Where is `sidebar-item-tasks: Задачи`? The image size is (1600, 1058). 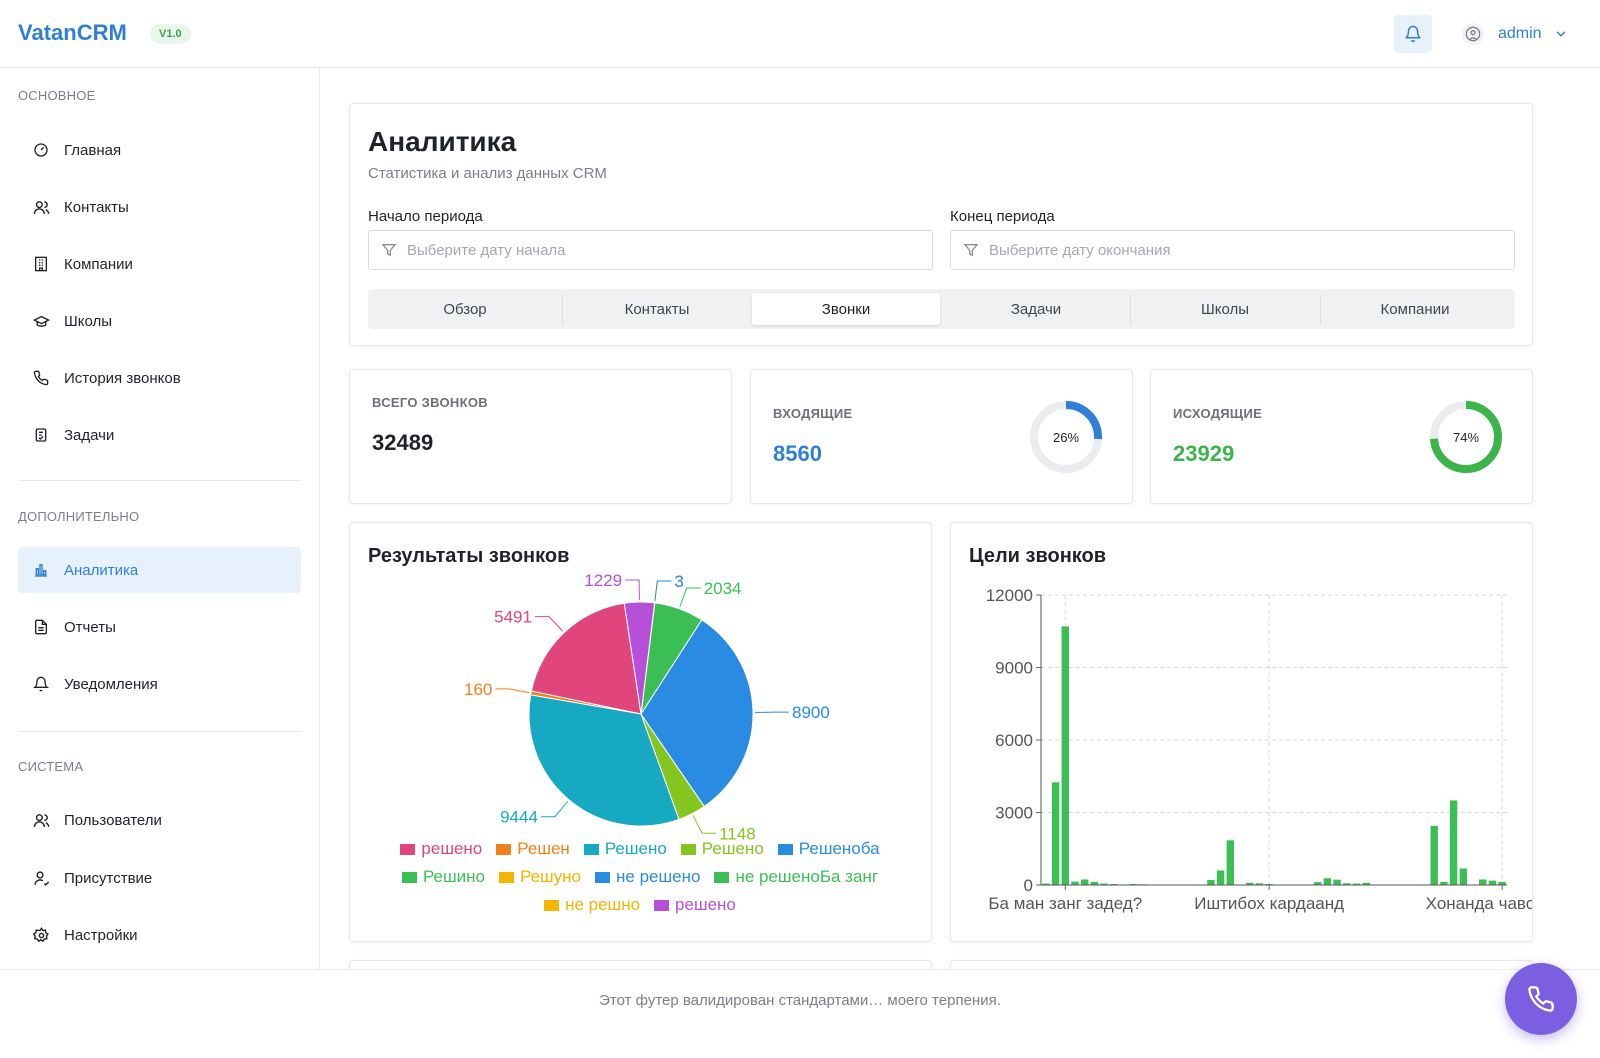
sidebar-item-tasks: Задачи is located at coordinates (159, 435).